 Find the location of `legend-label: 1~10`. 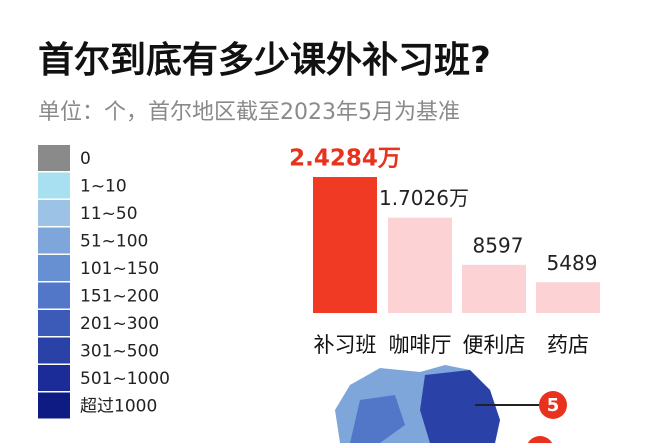

legend-label: 1~10 is located at coordinates (103, 187).